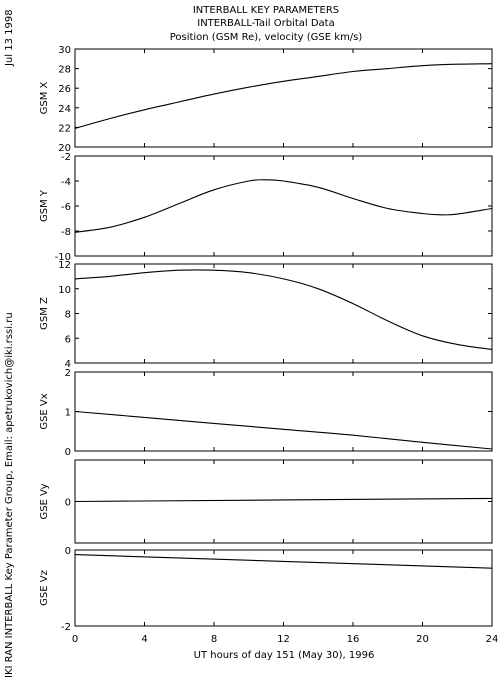  Describe the element at coordinates (64, 290) in the screenshot. I see `y-tick-label: 10` at that location.